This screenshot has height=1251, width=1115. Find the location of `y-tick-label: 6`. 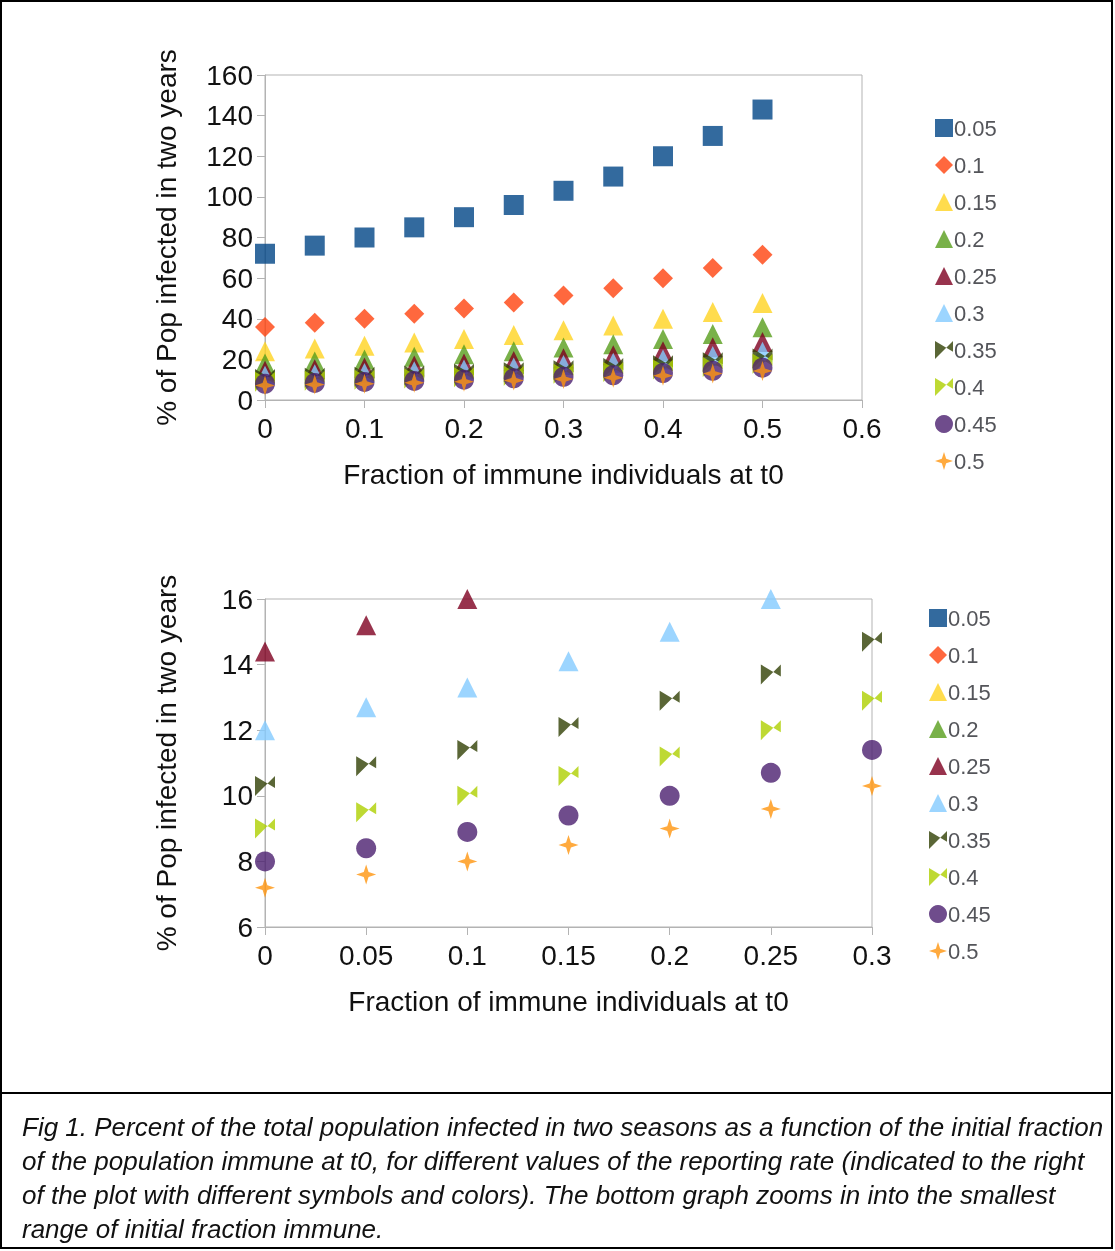

y-tick-label: 6 is located at coordinates (245, 927).